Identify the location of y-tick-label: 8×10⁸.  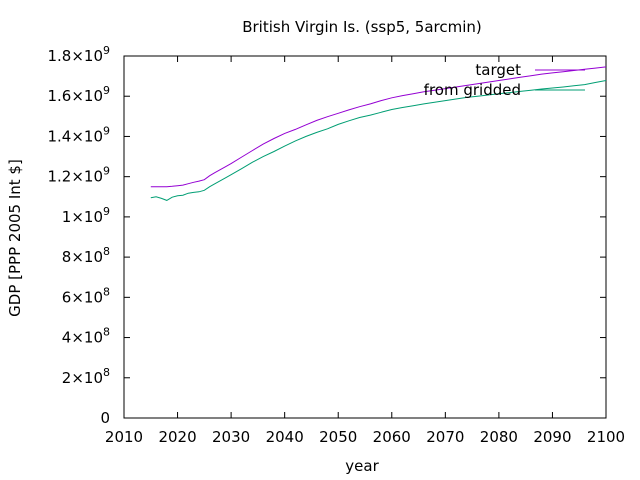
(86, 255).